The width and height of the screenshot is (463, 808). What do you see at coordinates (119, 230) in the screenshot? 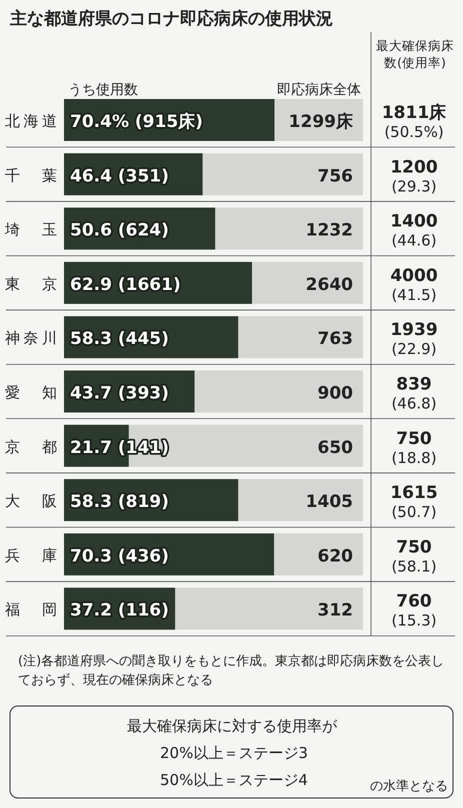
I see `data-label: 50.6 (624)` at bounding box center [119, 230].